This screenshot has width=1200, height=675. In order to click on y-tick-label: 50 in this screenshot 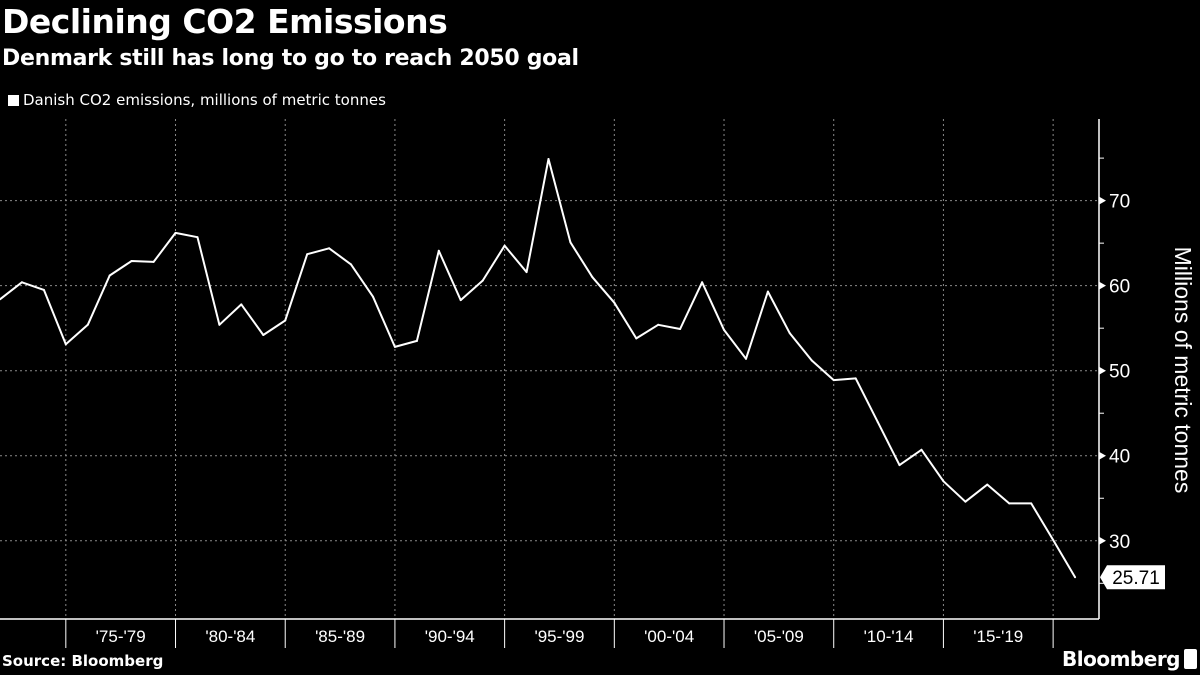, I will do `click(1119, 372)`.